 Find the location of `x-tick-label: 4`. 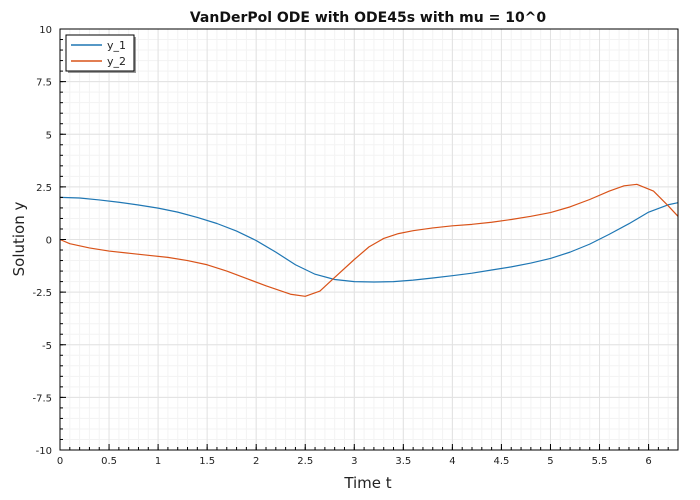

x-tick-label: 4 is located at coordinates (452, 461).